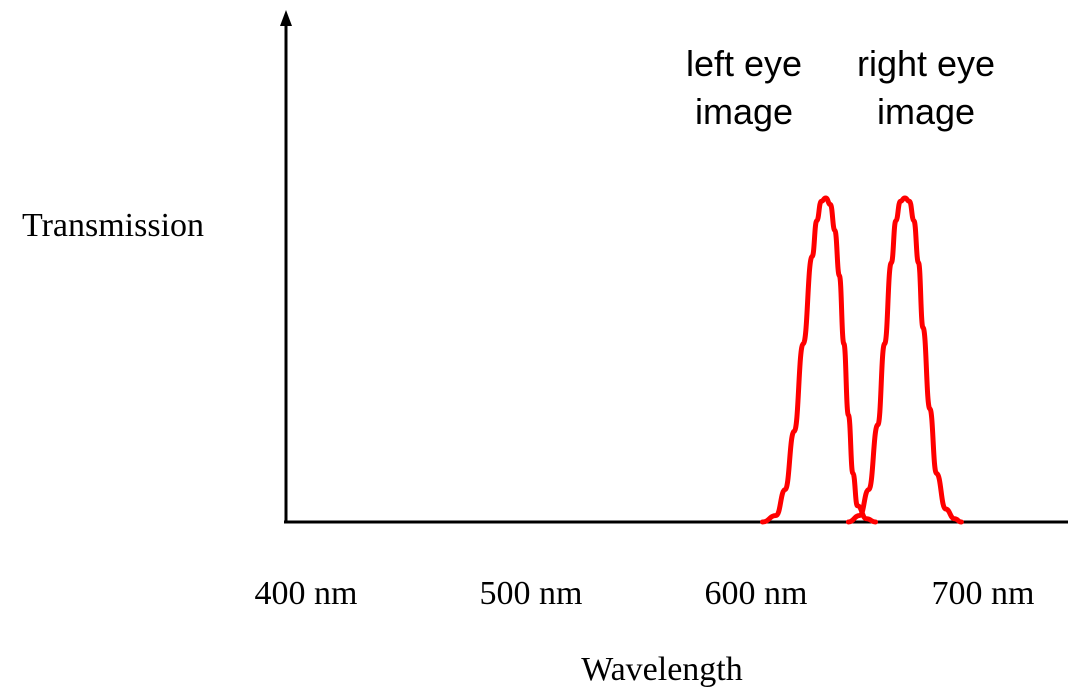 This screenshot has height=694, width=1068. I want to click on x-axis-label: Wavelength, so click(662, 669).